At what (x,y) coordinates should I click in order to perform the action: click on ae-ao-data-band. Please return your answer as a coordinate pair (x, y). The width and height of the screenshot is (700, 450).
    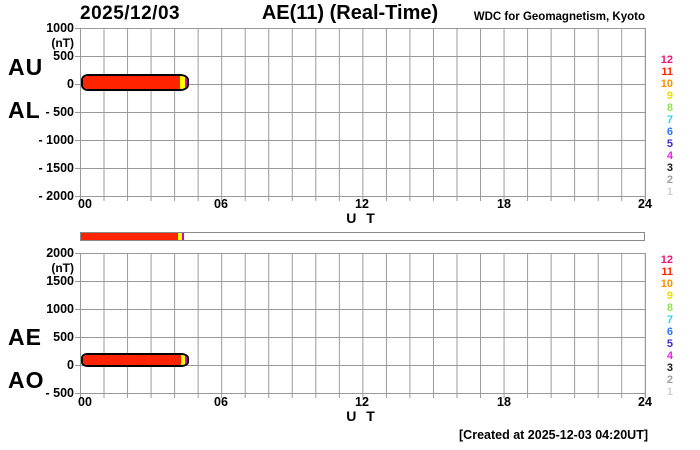
    Looking at the image, I should click on (135, 360).